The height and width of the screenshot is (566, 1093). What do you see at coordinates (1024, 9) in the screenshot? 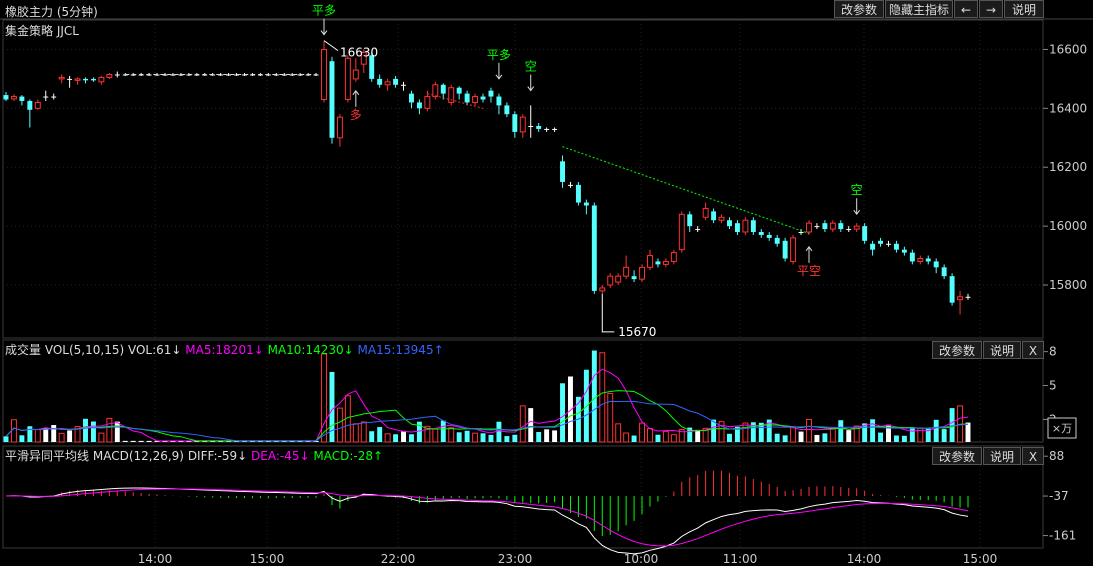
I see `help-button: 说明` at bounding box center [1024, 9].